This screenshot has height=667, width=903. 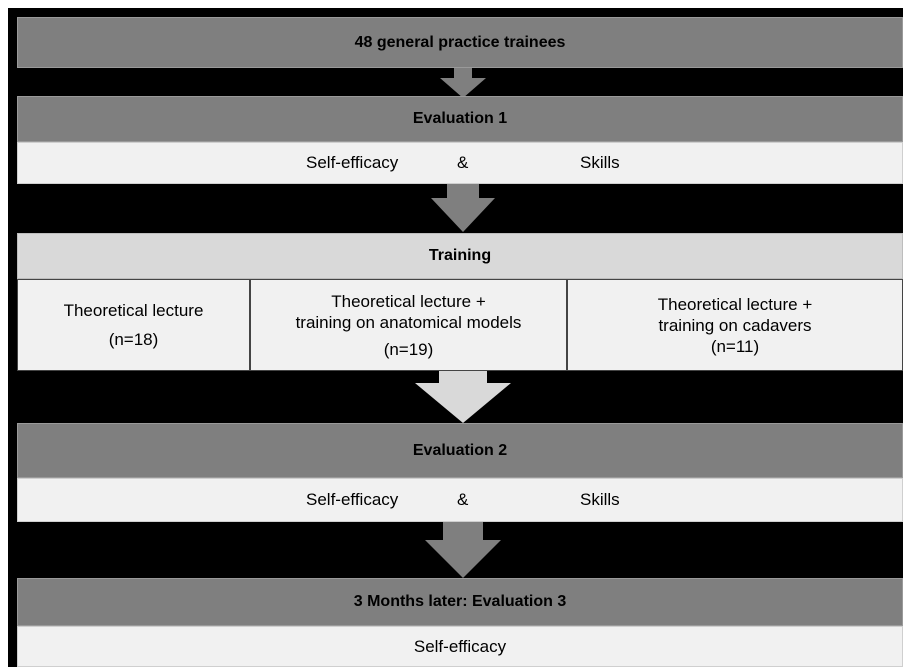 I want to click on training-title: Training, so click(x=460, y=255).